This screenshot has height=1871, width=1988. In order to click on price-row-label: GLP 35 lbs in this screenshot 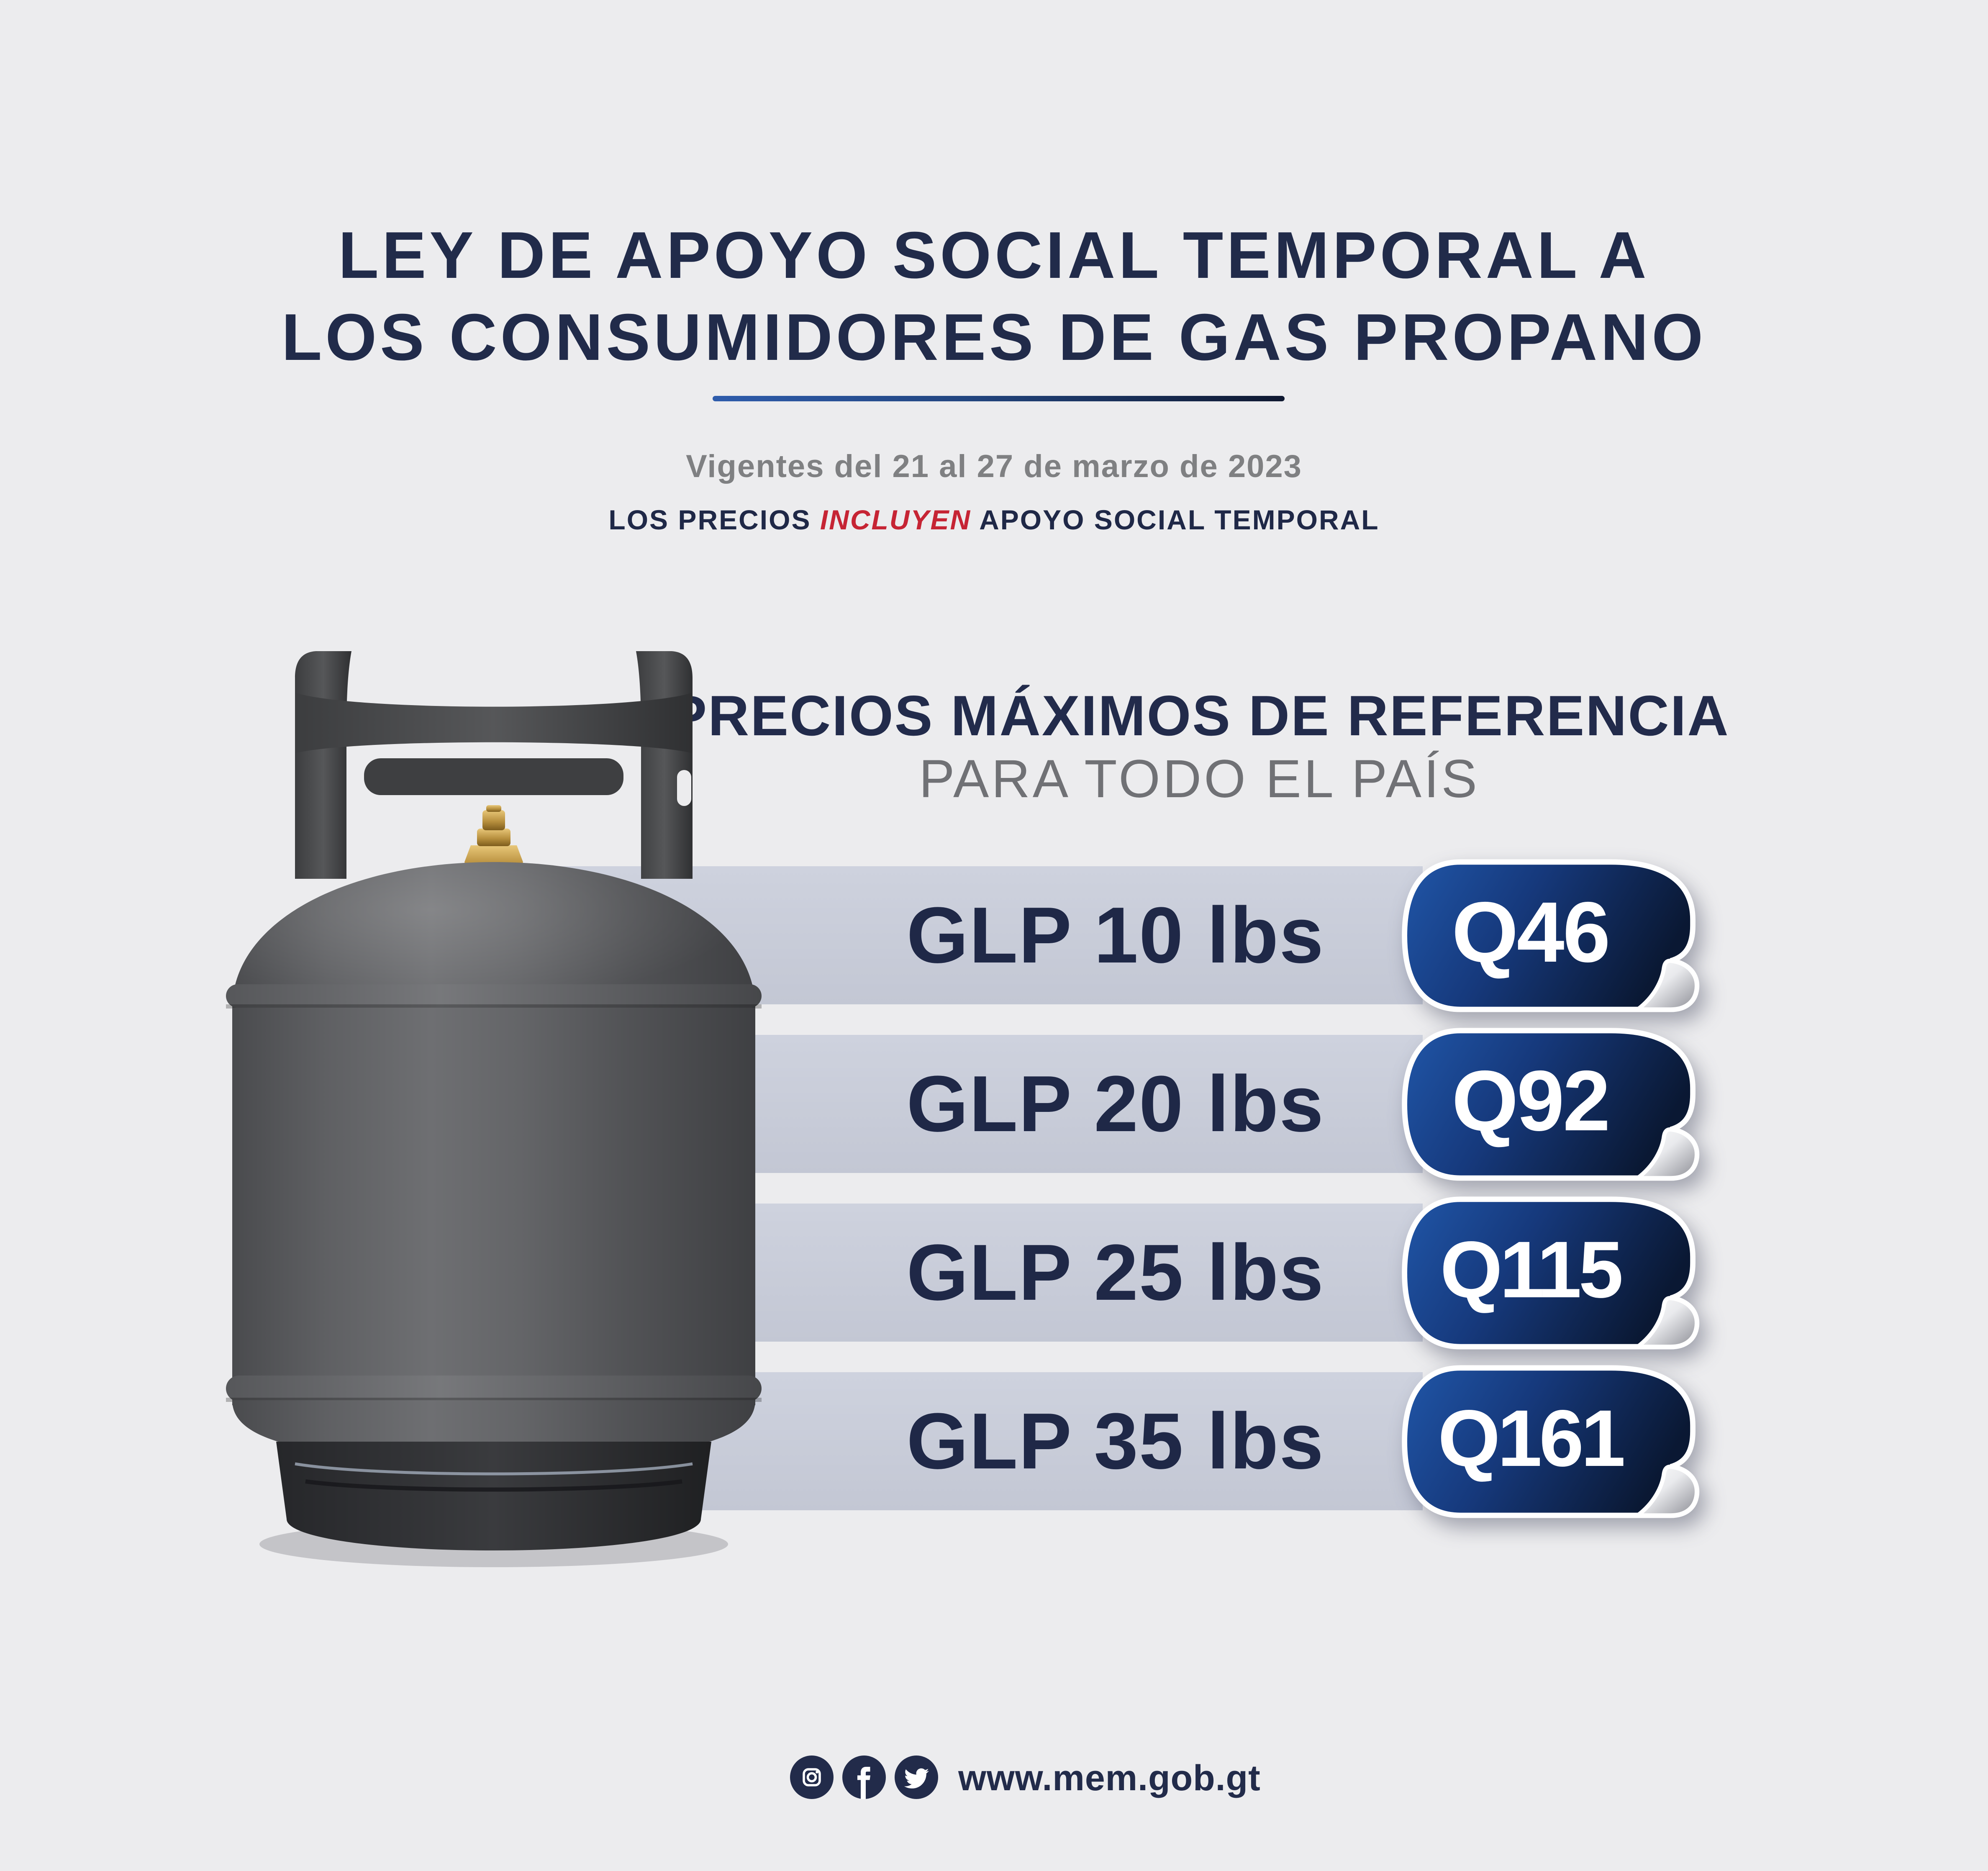, I will do `click(1115, 1441)`.